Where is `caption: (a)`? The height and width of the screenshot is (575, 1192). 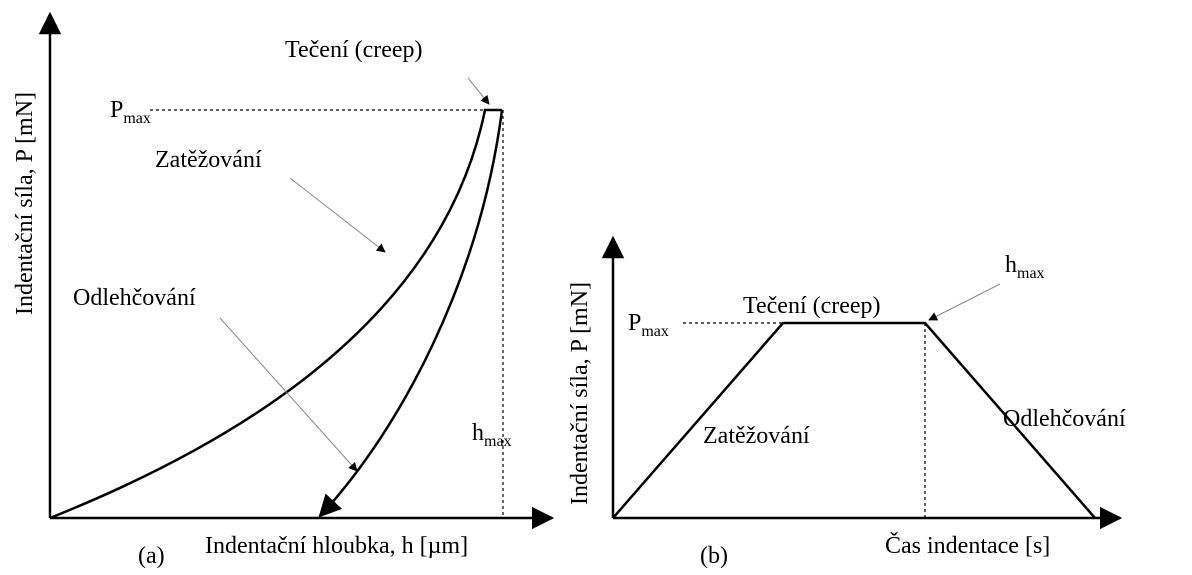
caption: (a) is located at coordinates (151, 556).